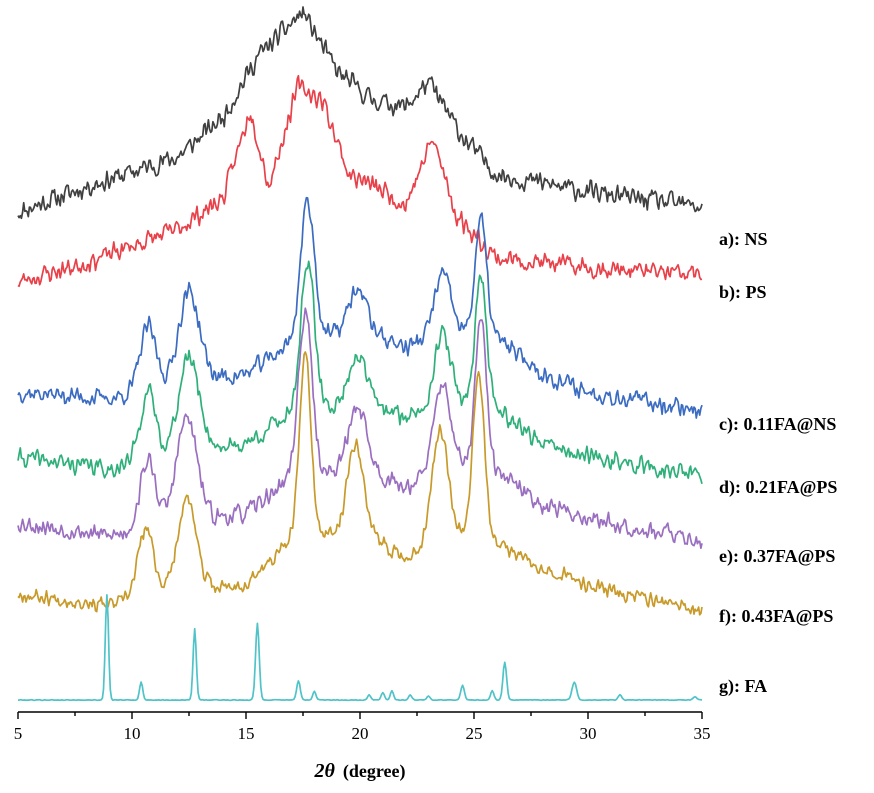 The width and height of the screenshot is (874, 793). Describe the element at coordinates (776, 616) in the screenshot. I see `series-label-6: f): 0.43FA@PS` at that location.